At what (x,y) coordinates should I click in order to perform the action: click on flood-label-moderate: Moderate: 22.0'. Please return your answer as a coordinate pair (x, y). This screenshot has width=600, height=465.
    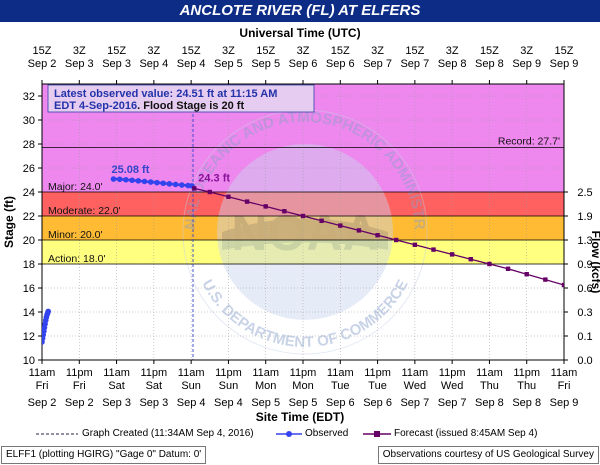
    Looking at the image, I should click on (84, 211).